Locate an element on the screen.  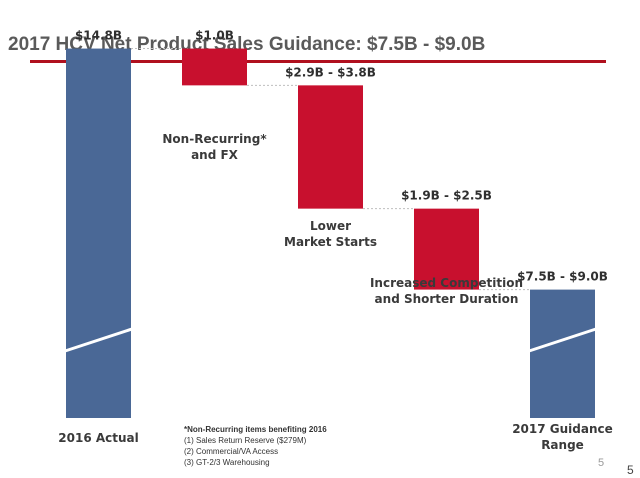
data-label: $2.9B - $3.8B is located at coordinates (330, 72).